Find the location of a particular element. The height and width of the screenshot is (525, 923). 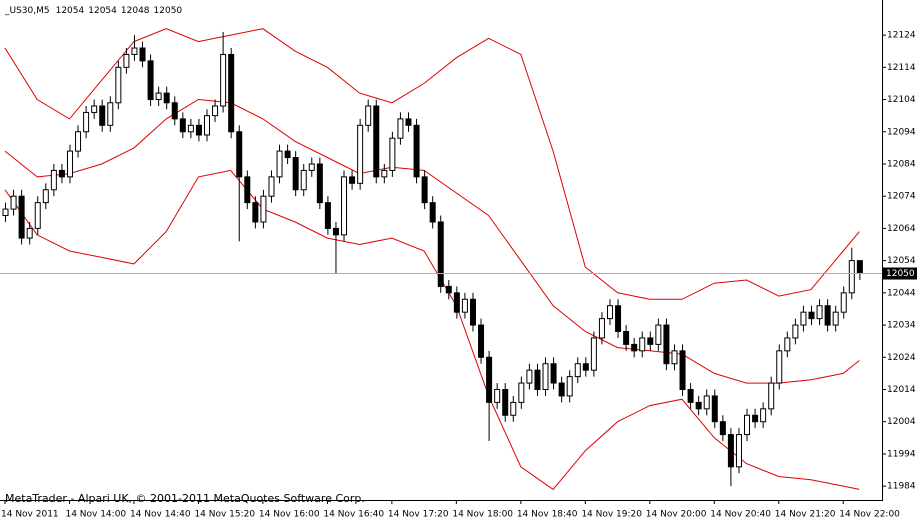

current-price-box is located at coordinates (900, 273).